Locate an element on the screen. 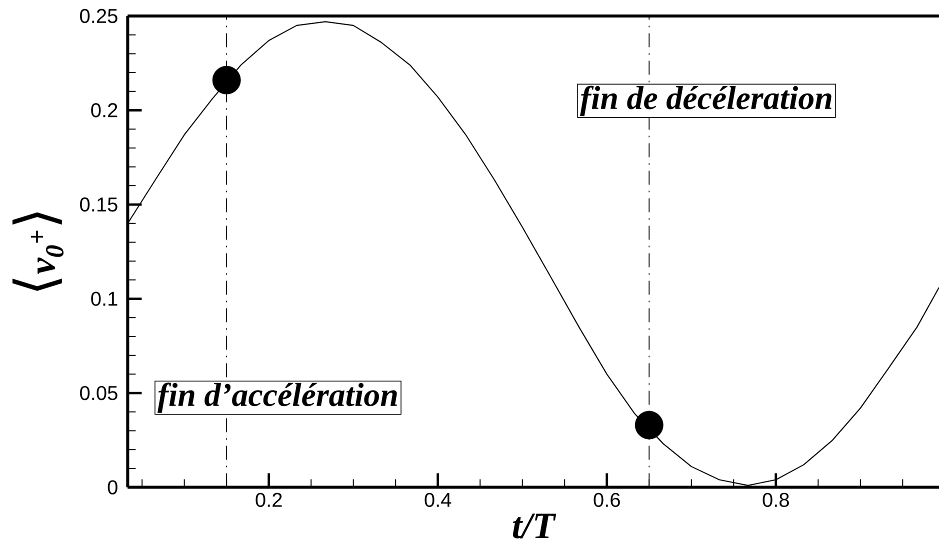 This screenshot has width=939, height=549. y-tick-label: 0.15 is located at coordinates (99, 204).